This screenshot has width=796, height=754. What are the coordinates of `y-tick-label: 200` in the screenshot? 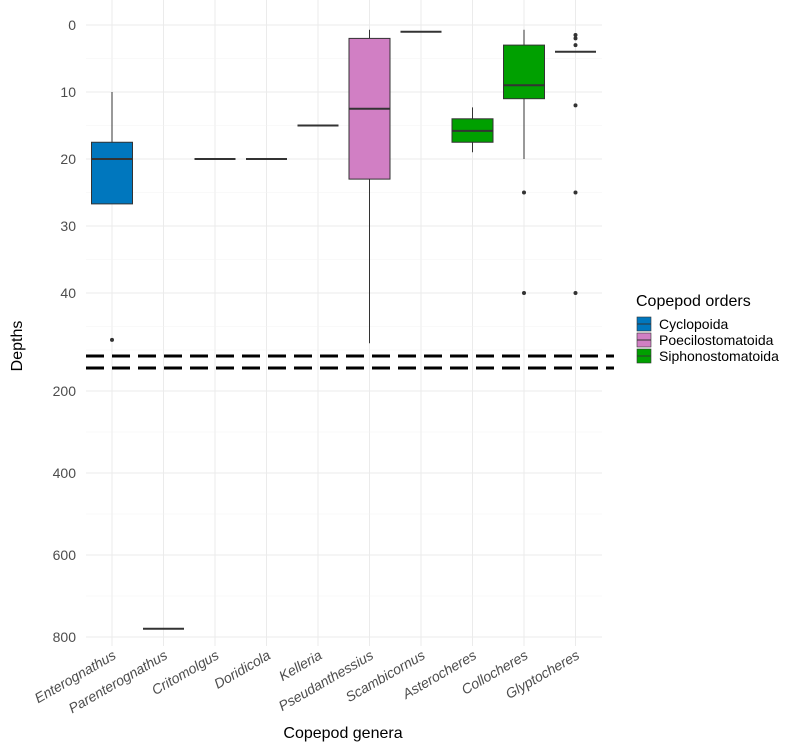 It's located at (65, 391).